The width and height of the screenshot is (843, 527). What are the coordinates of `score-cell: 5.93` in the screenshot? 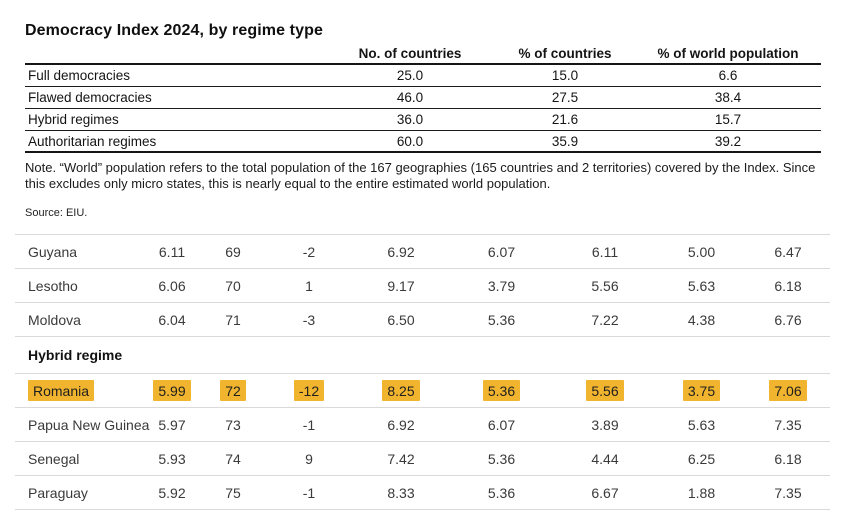 It's located at (172, 458).